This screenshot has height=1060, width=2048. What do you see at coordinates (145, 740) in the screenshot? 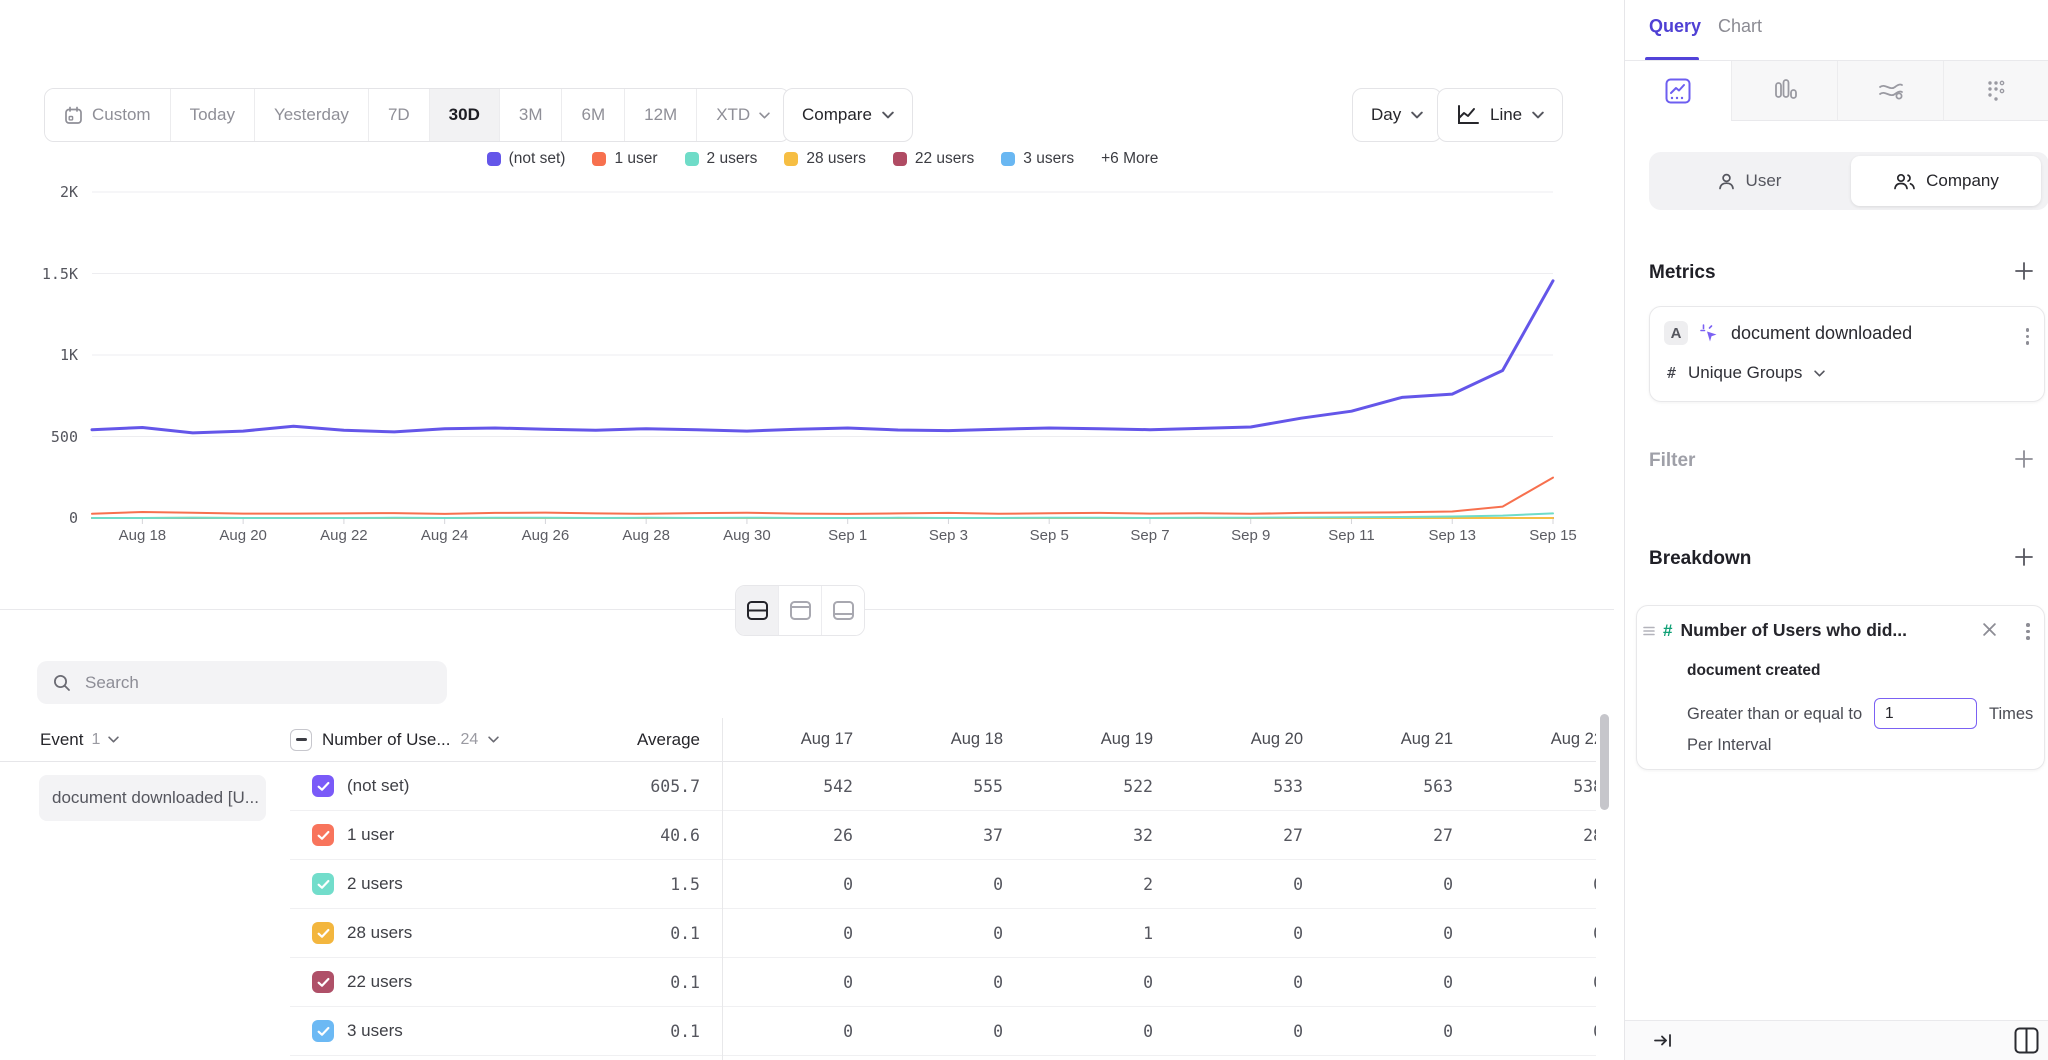
I see `event-column-header: Event 1` at bounding box center [145, 740].